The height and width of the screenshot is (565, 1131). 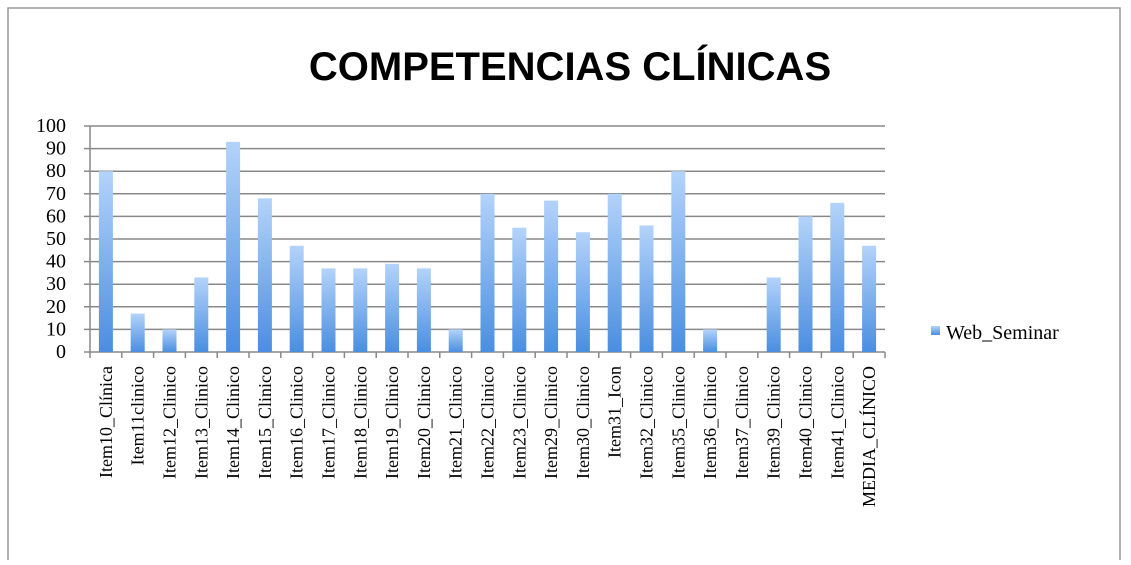 What do you see at coordinates (647, 422) in the screenshot?
I see `x-tick-label: Item32_Clinico` at bounding box center [647, 422].